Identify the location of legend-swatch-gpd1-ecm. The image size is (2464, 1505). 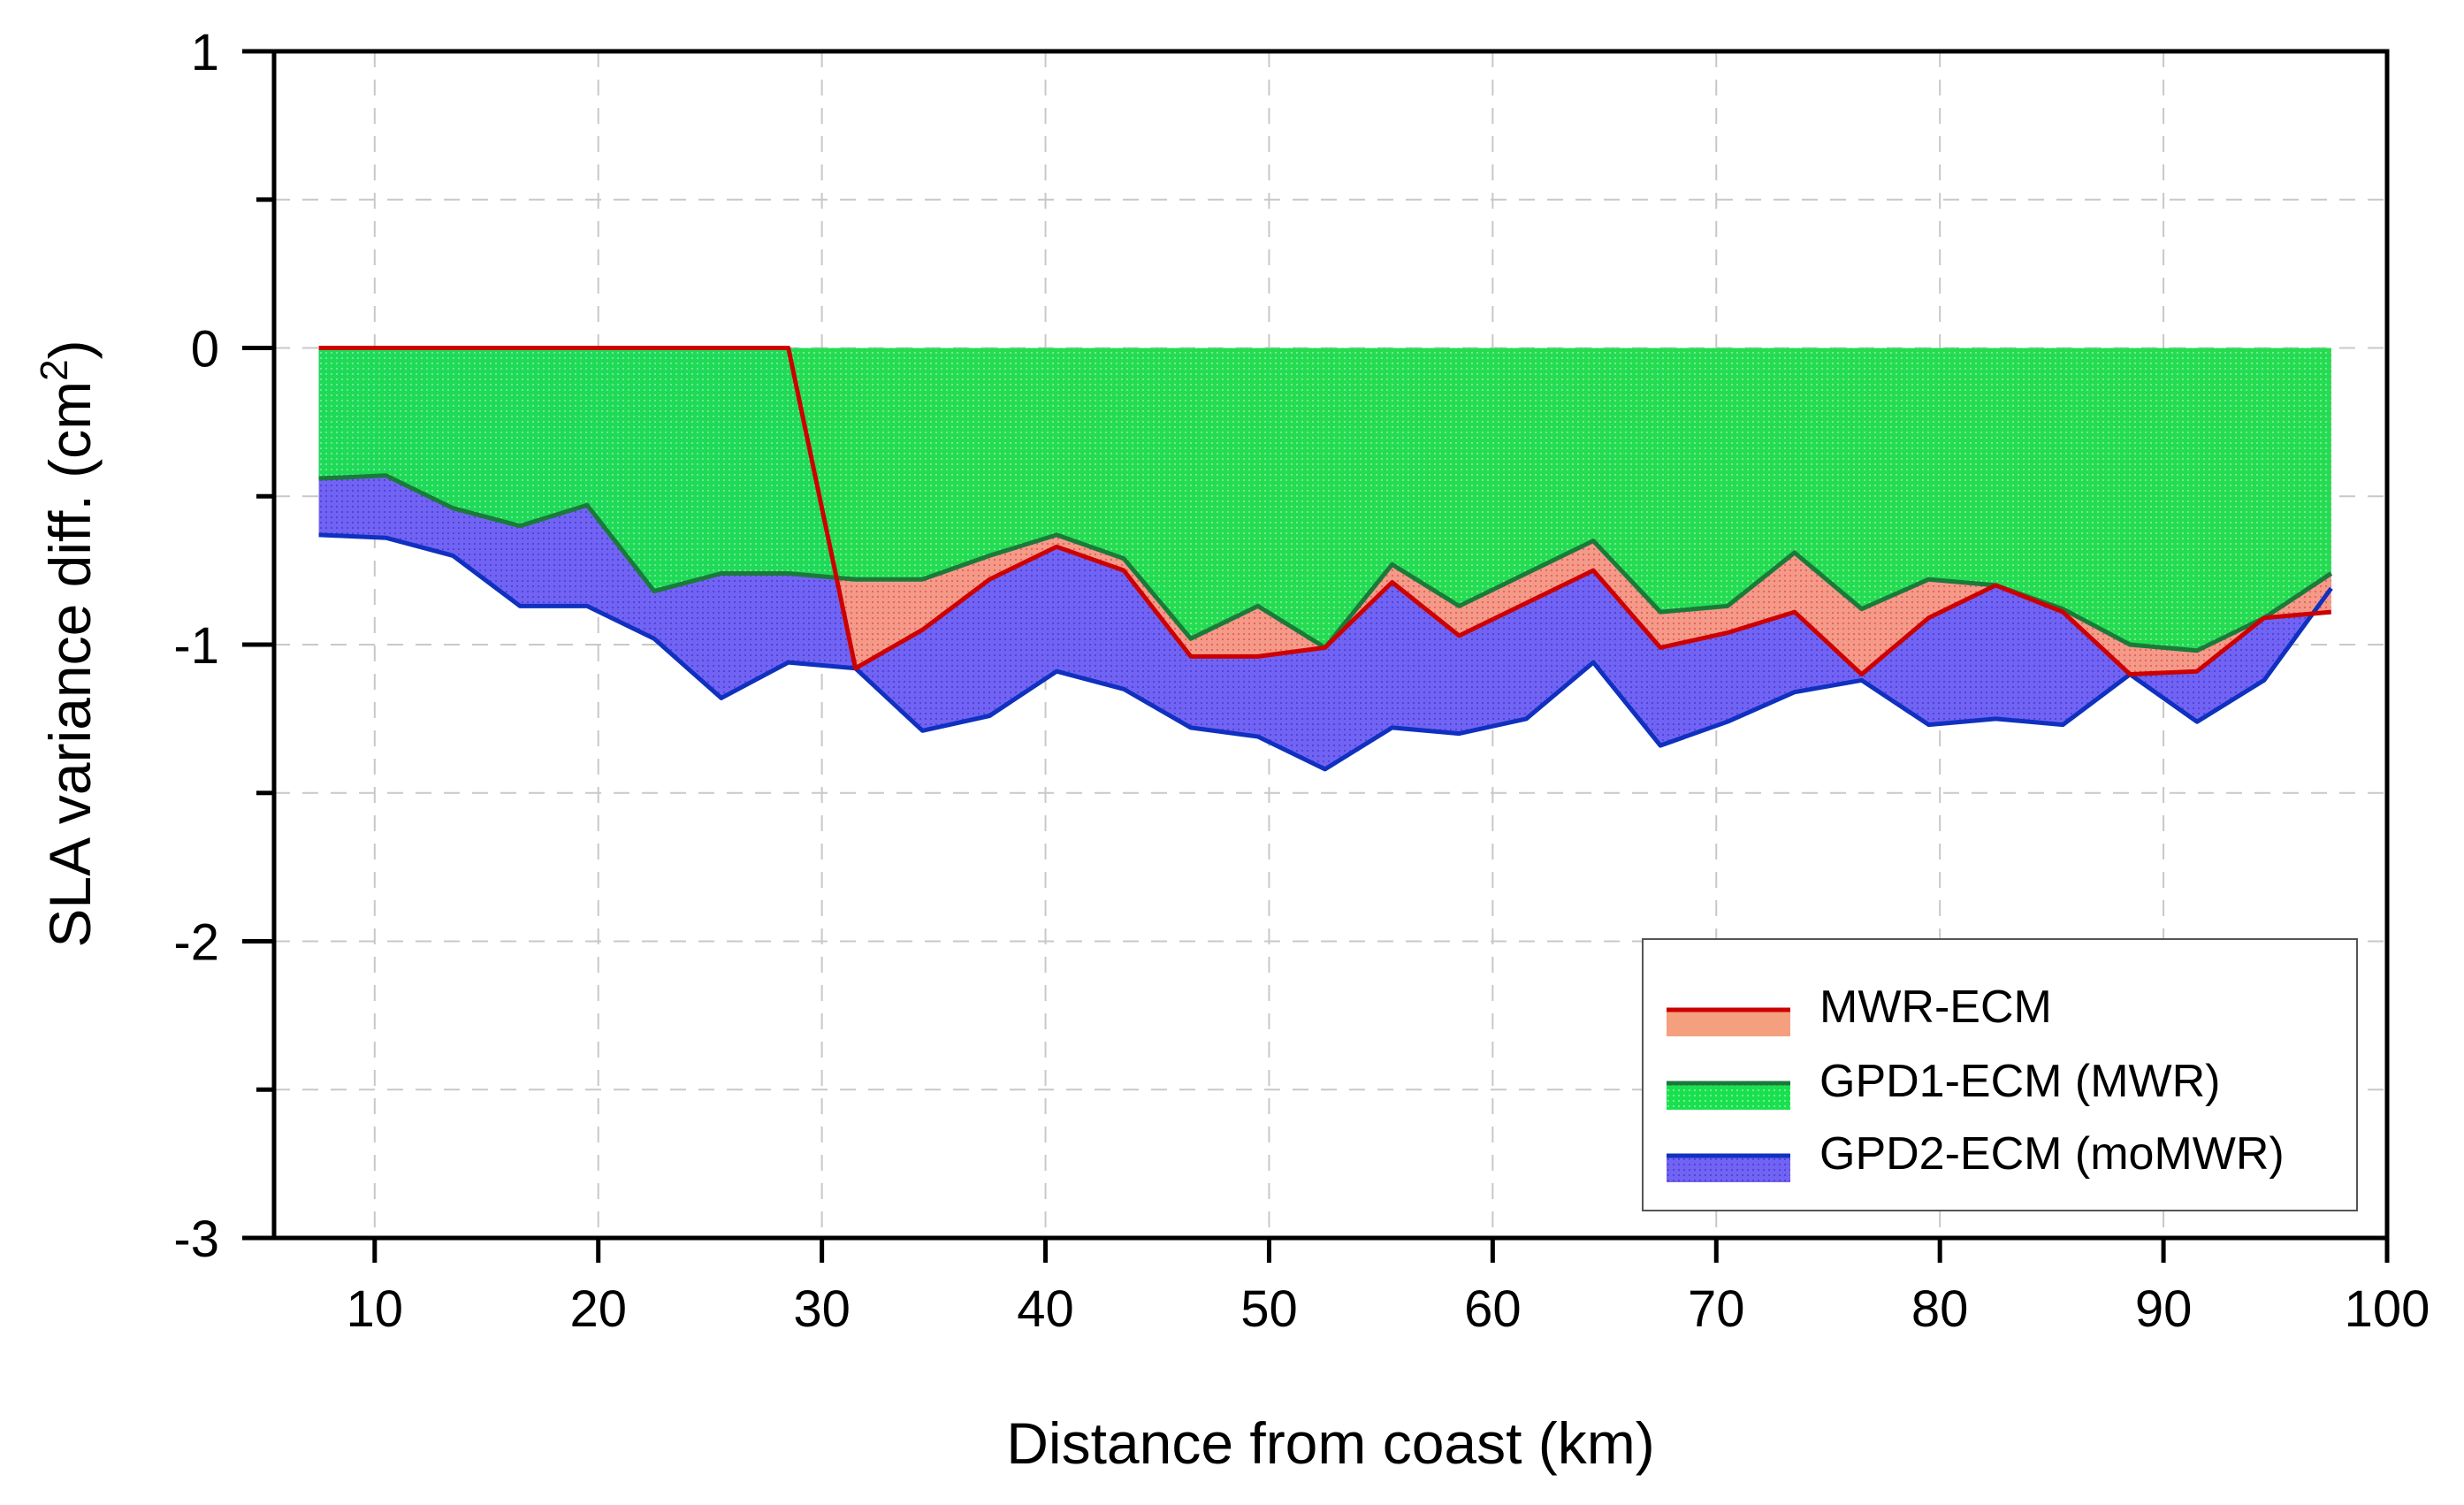
(1728, 1096).